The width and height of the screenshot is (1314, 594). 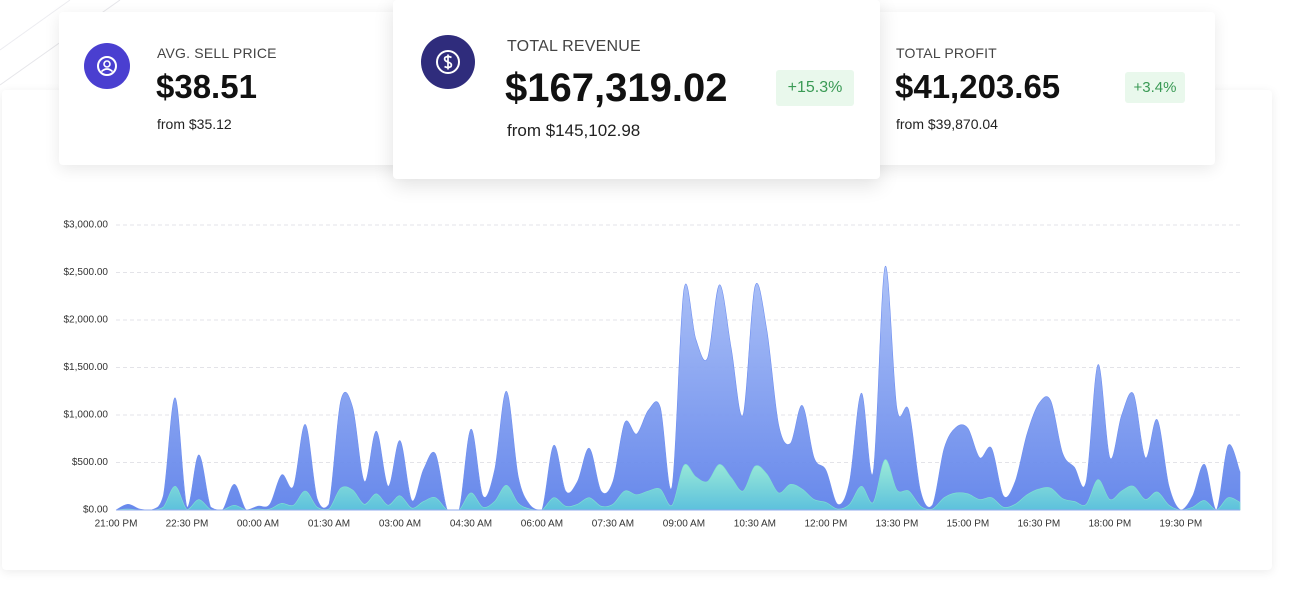 What do you see at coordinates (1180, 524) in the screenshot?
I see `x-tick-label: 19:30 PM` at bounding box center [1180, 524].